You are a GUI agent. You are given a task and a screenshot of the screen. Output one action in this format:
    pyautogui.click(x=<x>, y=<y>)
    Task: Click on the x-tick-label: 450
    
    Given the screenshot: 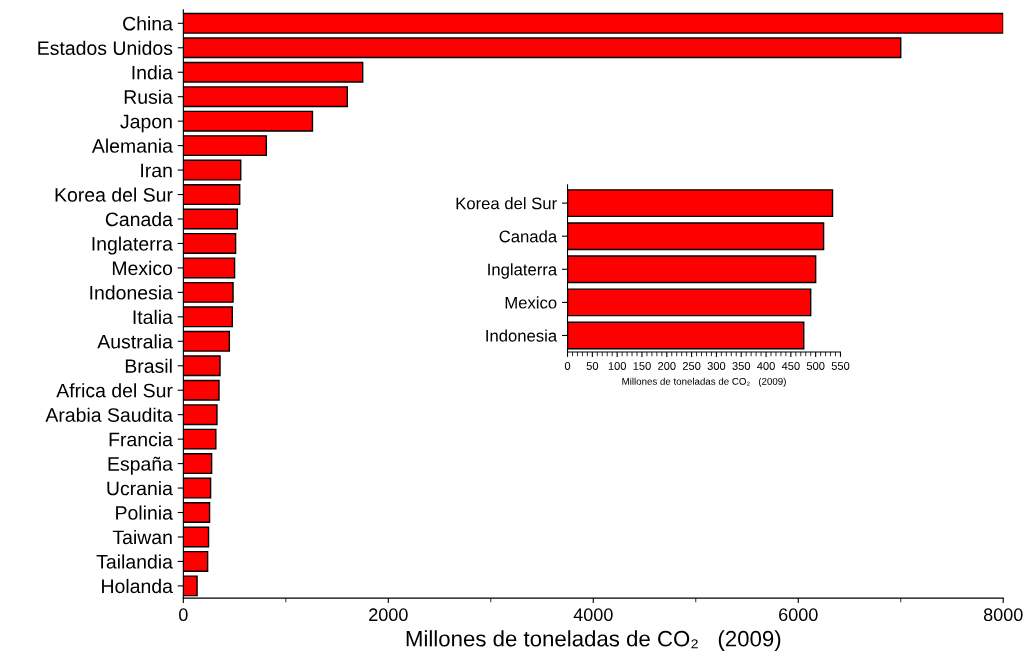 What is the action you would take?
    pyautogui.click(x=790, y=366)
    